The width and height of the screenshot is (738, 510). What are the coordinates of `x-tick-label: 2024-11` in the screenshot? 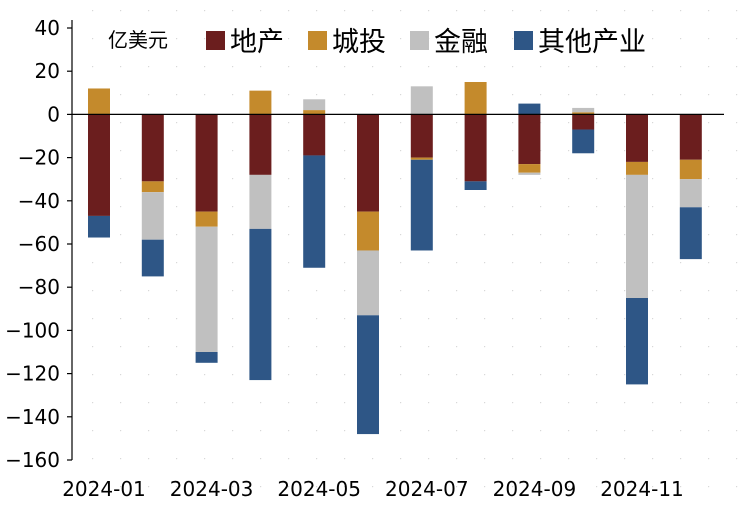 It's located at (642, 489).